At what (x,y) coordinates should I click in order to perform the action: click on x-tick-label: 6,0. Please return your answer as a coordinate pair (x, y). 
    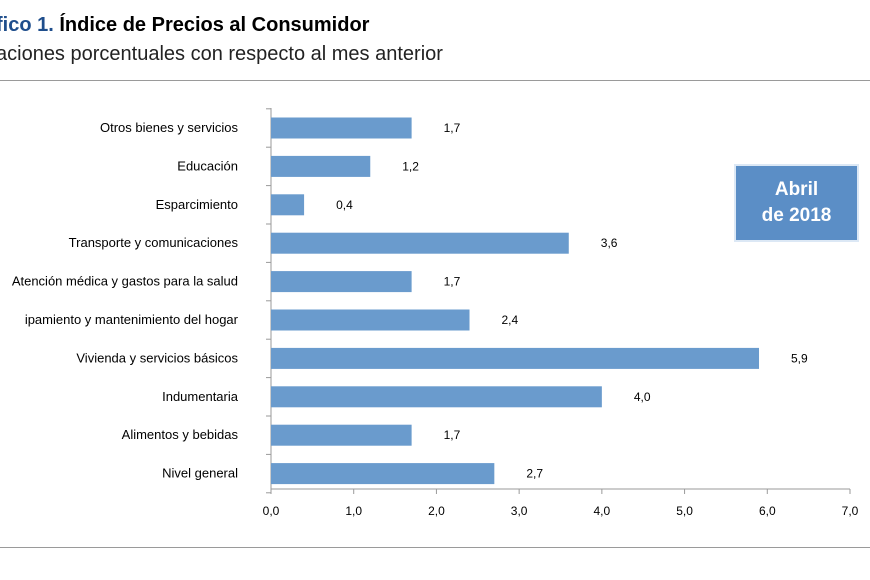
    Looking at the image, I should click on (767, 511).